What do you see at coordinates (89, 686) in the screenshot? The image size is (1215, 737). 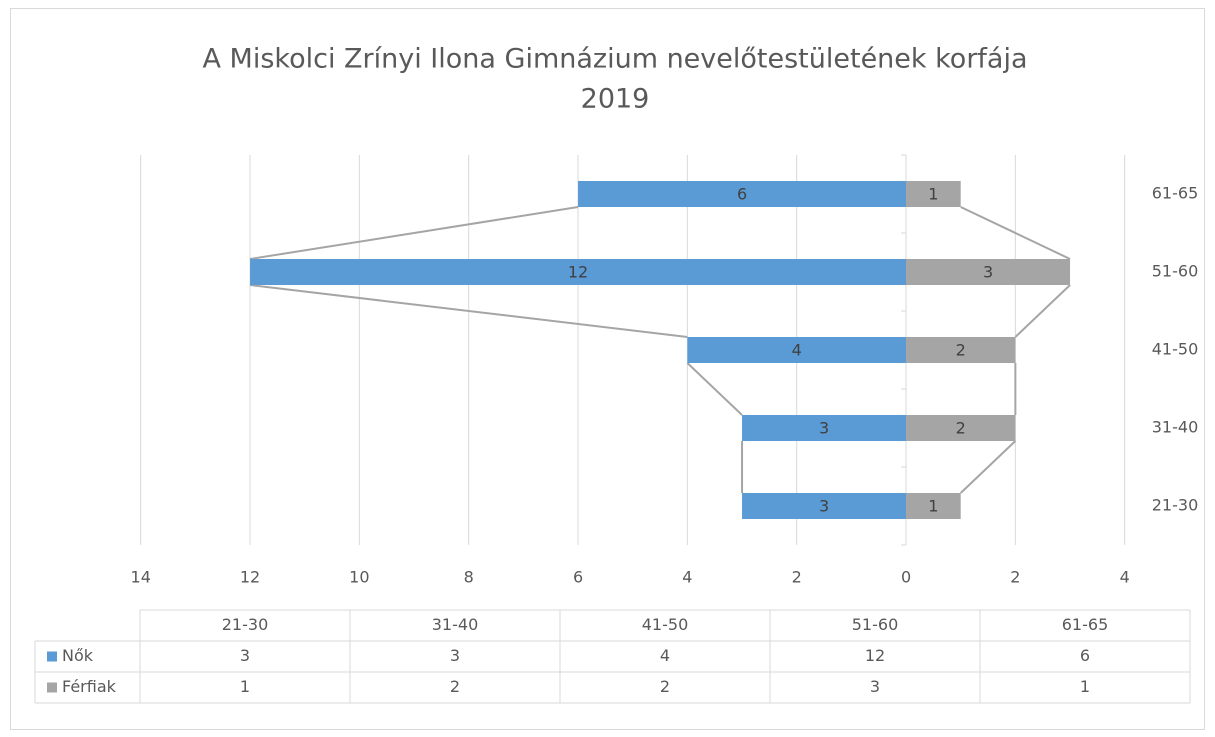 I see `legend-label: Férfiak` at bounding box center [89, 686].